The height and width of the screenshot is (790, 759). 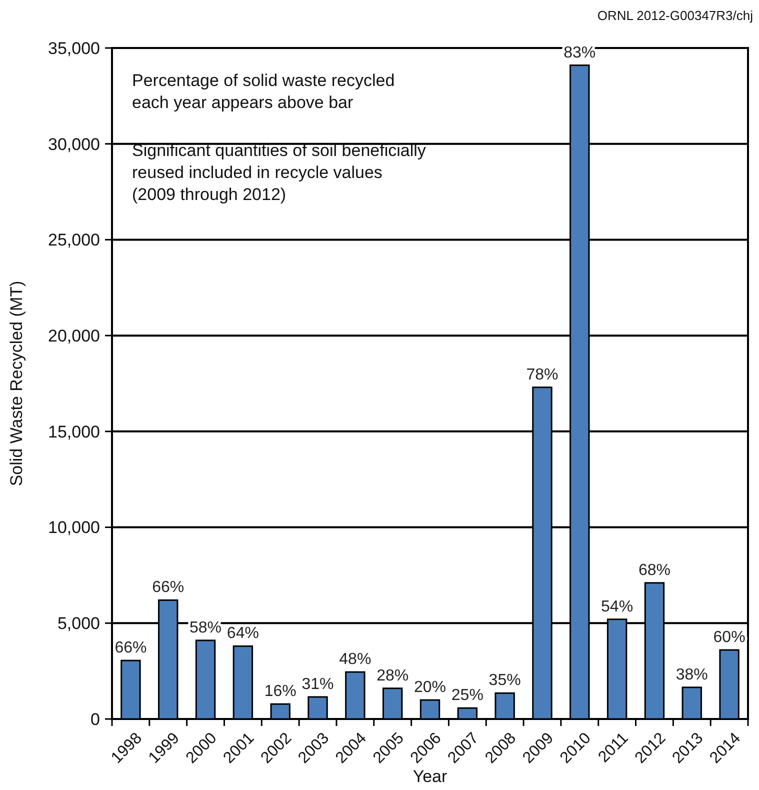 I want to click on x-axis-title: Year, so click(x=430, y=776).